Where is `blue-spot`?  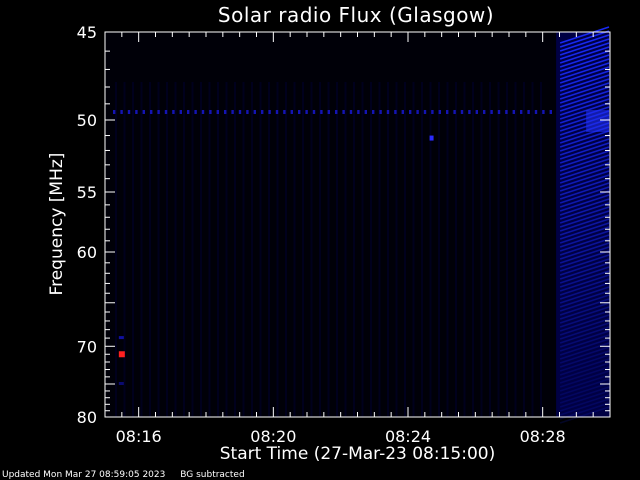 blue-spot is located at coordinates (431, 138).